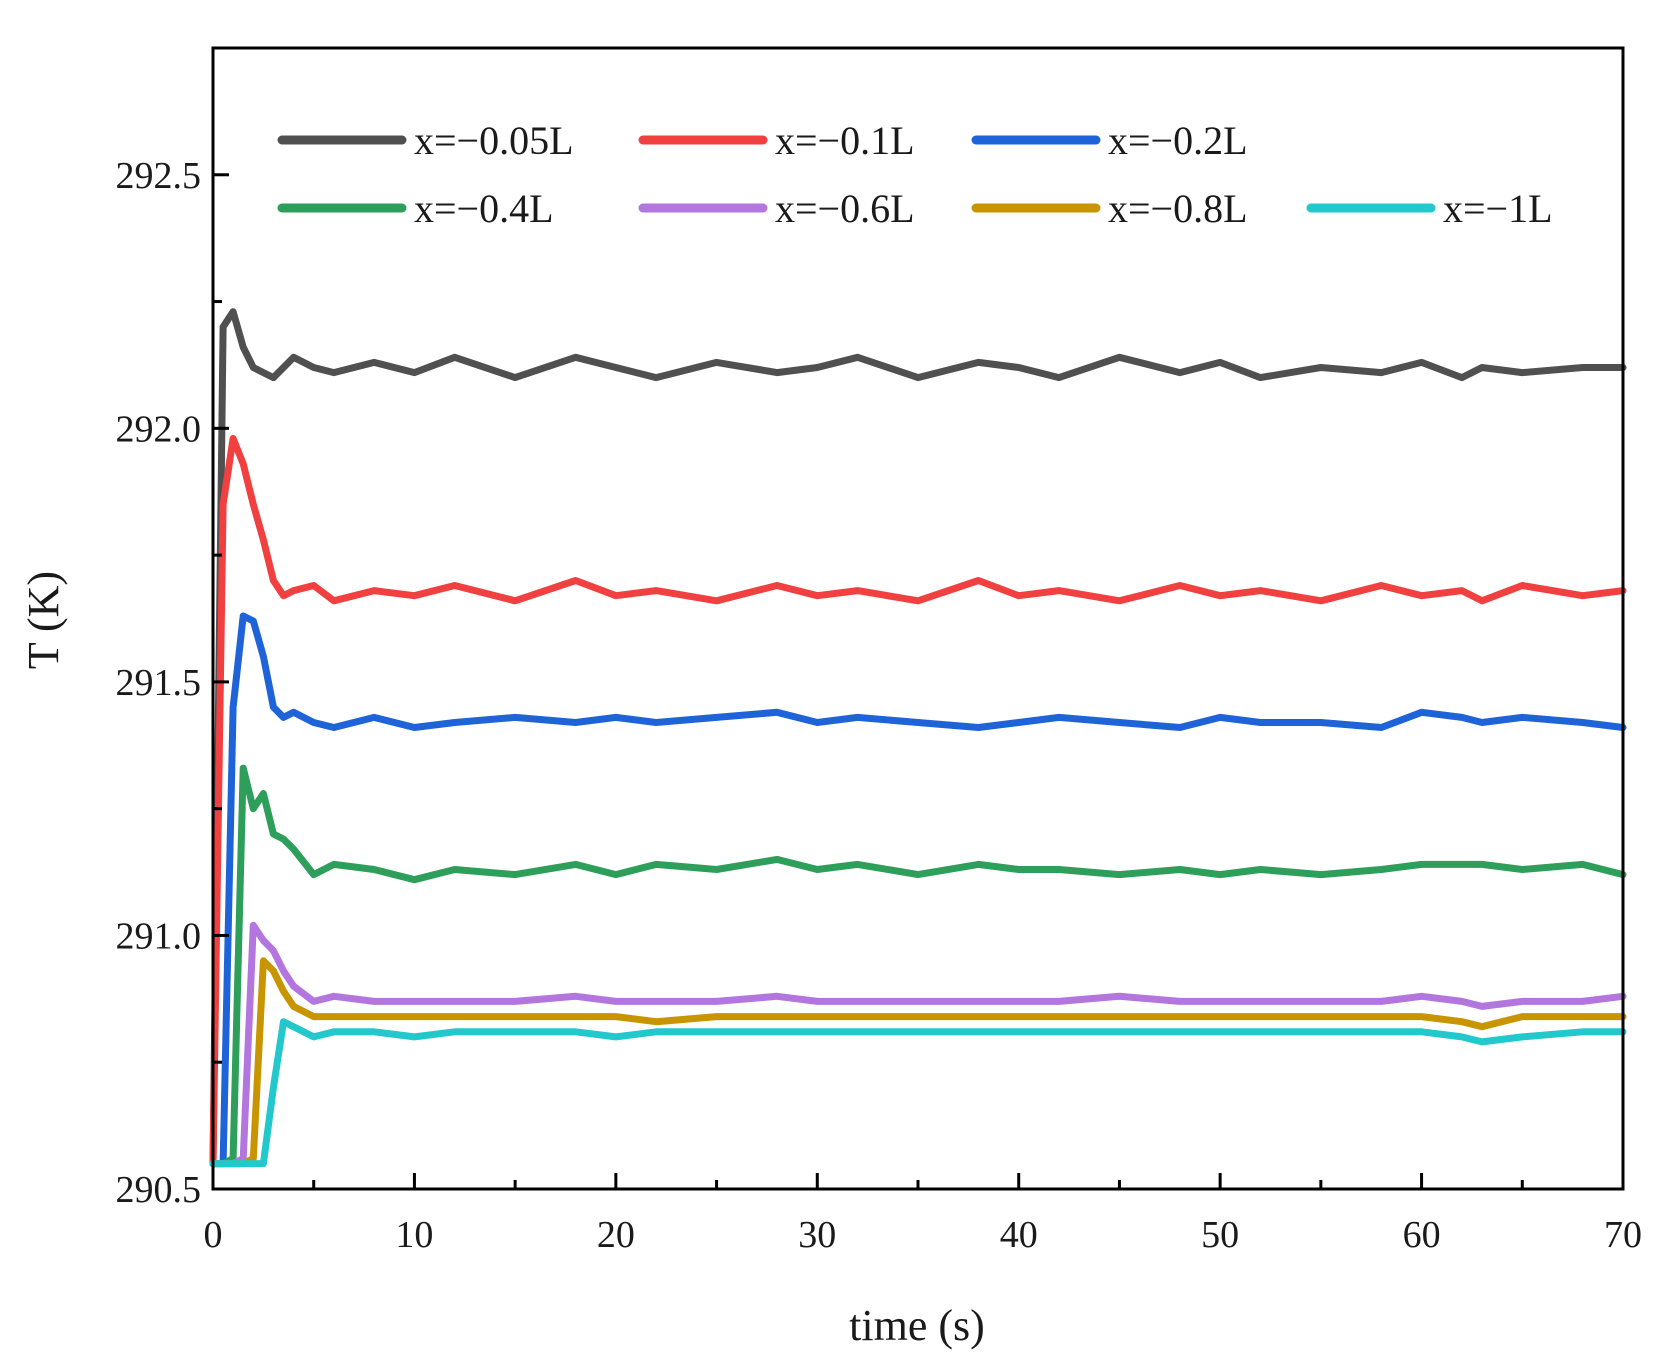  What do you see at coordinates (213, 1235) in the screenshot?
I see `x-tick-label: 0` at bounding box center [213, 1235].